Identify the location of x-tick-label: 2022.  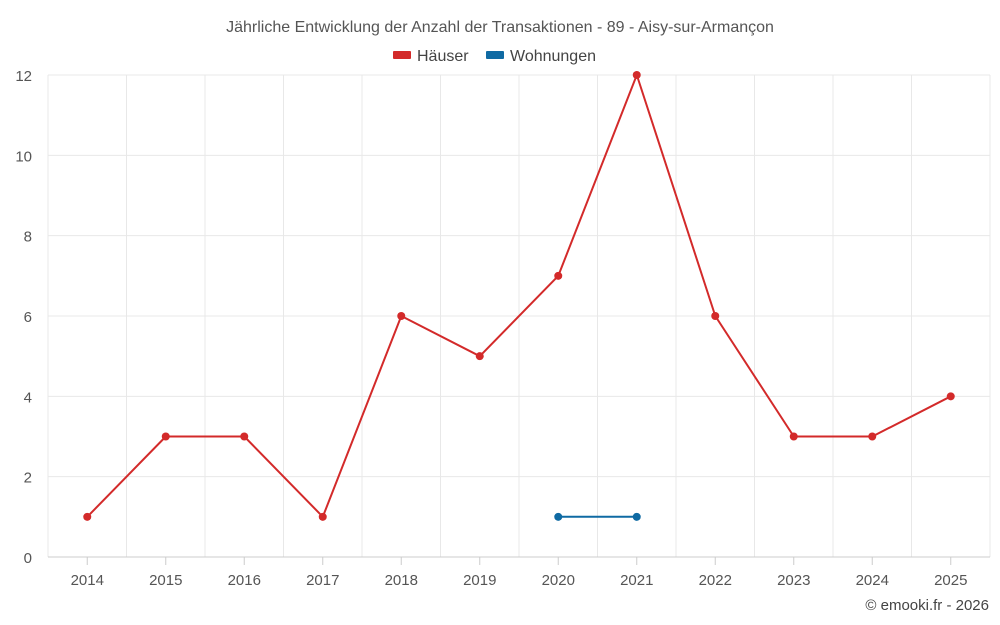
(715, 580).